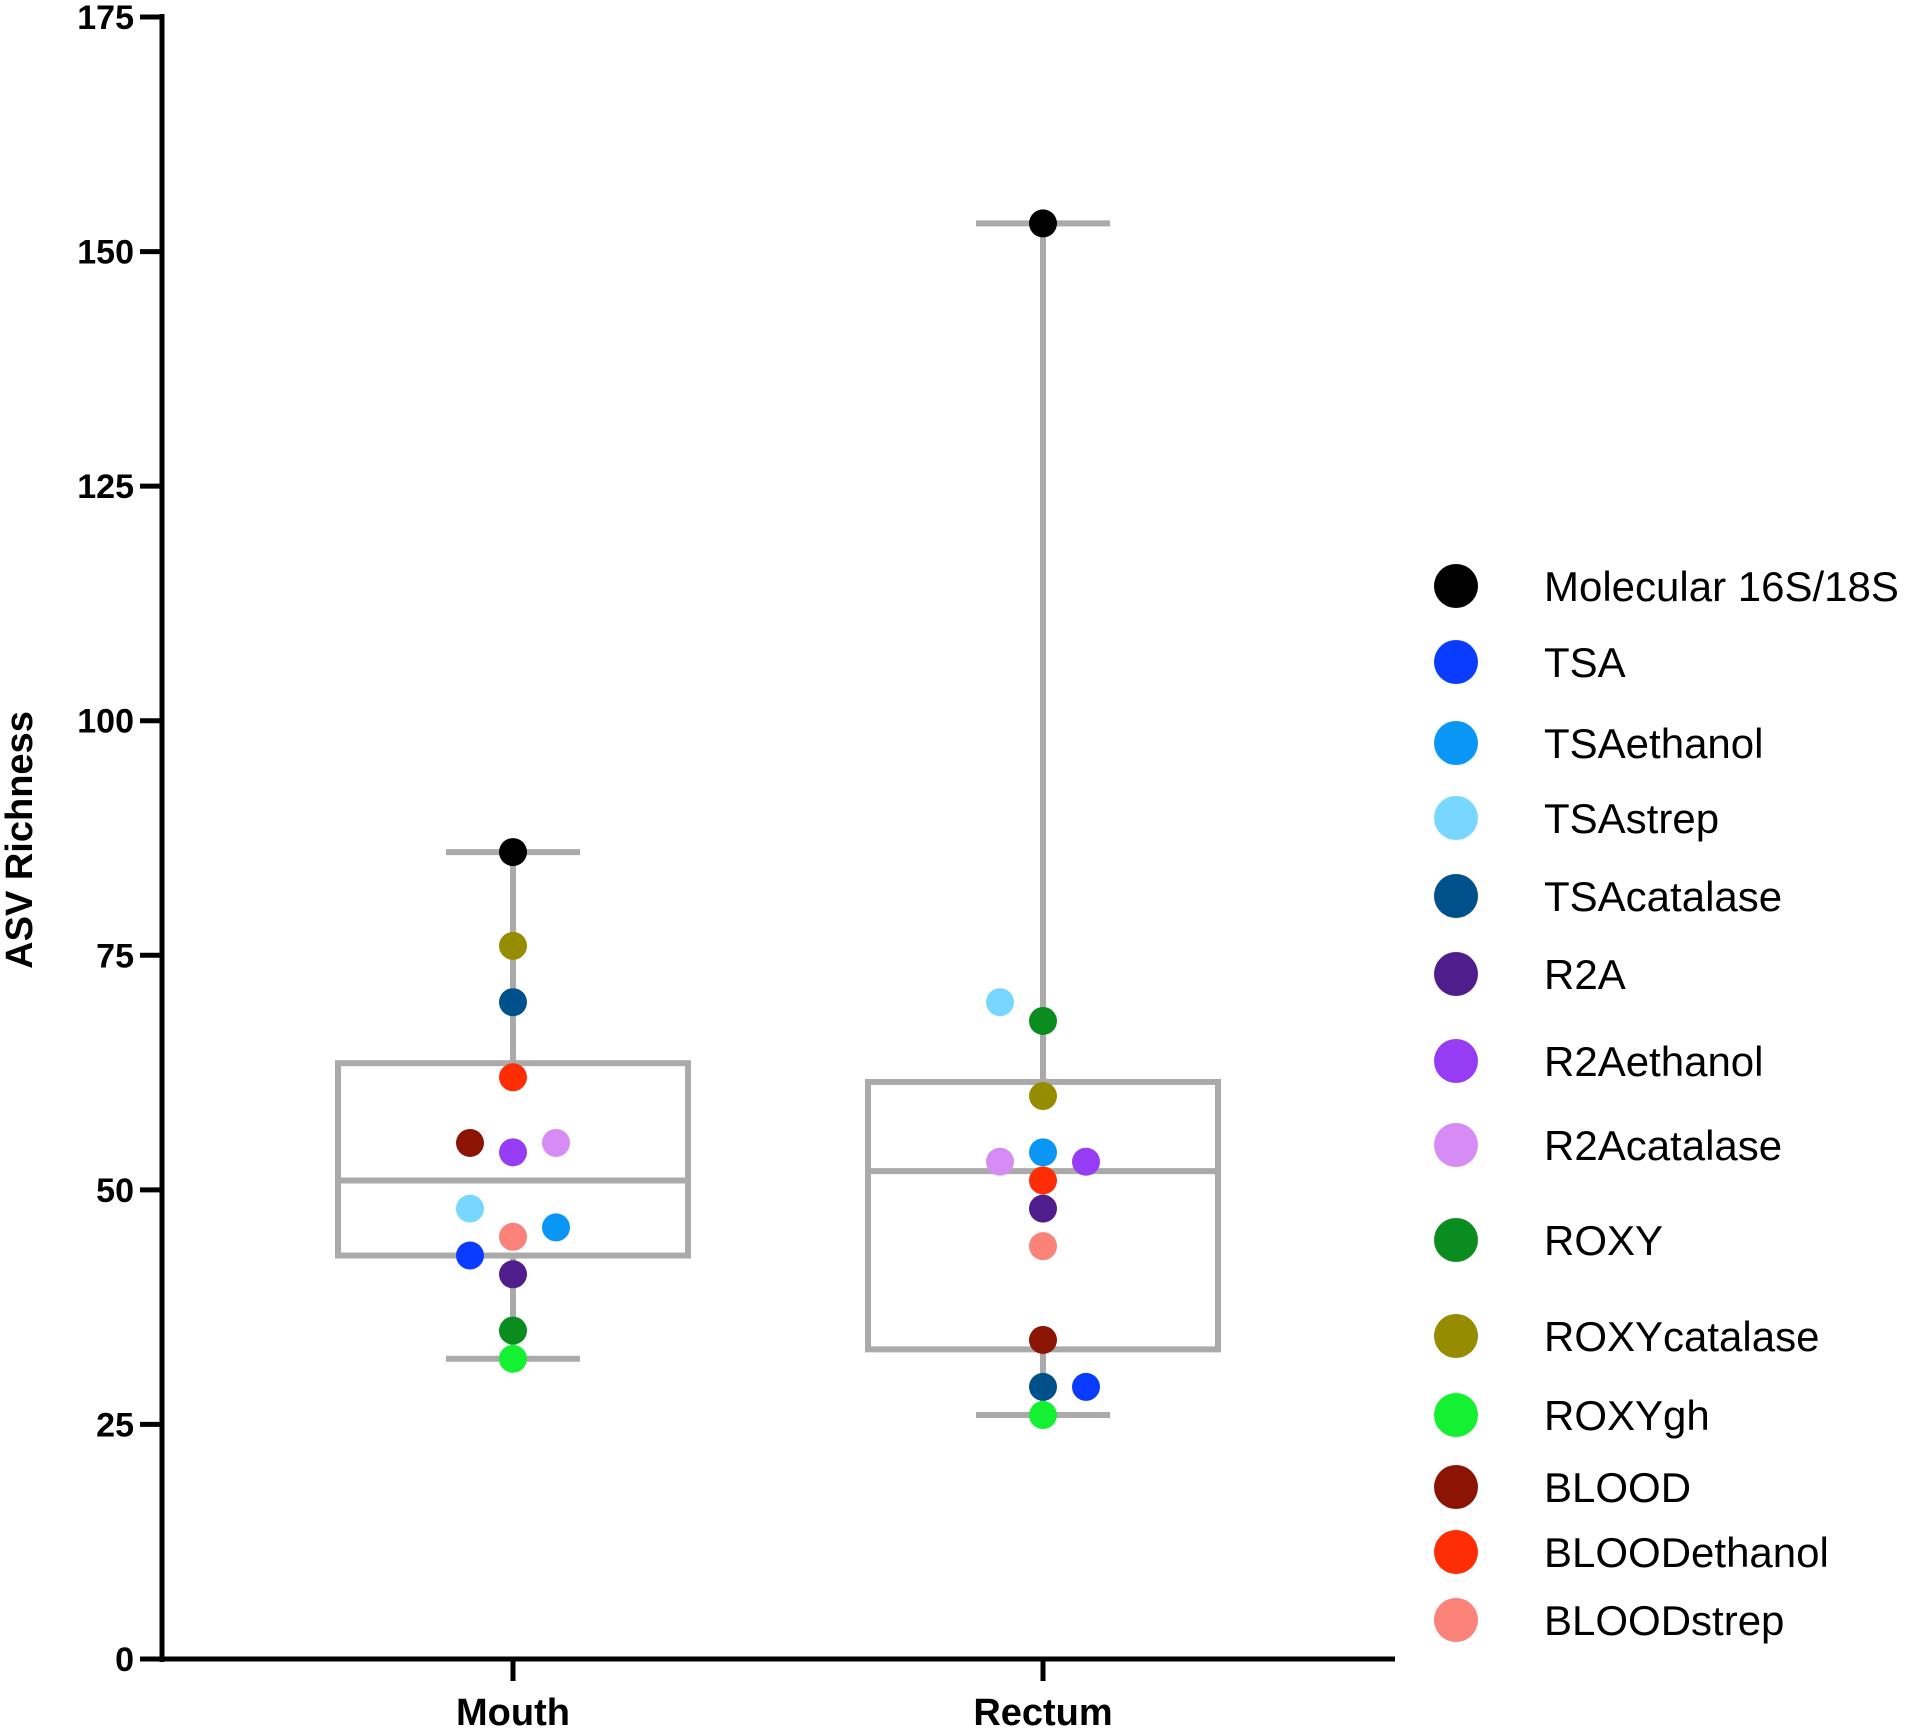 This screenshot has width=1910, height=1730. I want to click on legend-item: R2Aethanol, so click(1599, 1061).